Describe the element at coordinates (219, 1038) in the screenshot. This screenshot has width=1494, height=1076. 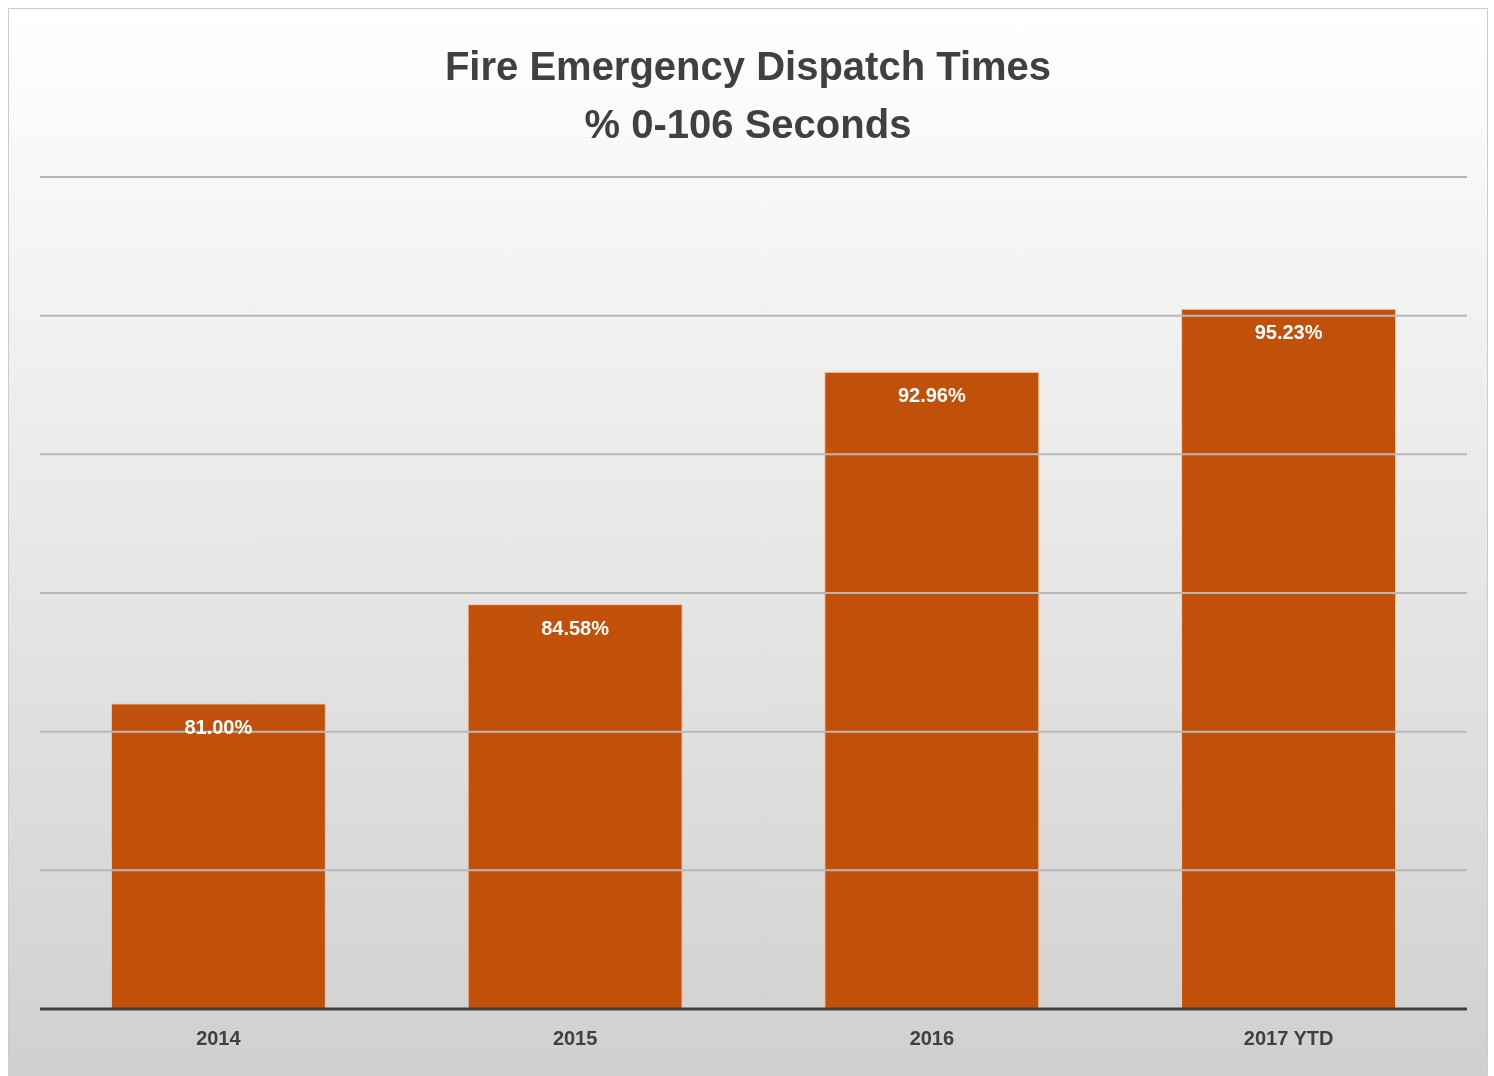
I see `x-tick-label: 2014` at that location.